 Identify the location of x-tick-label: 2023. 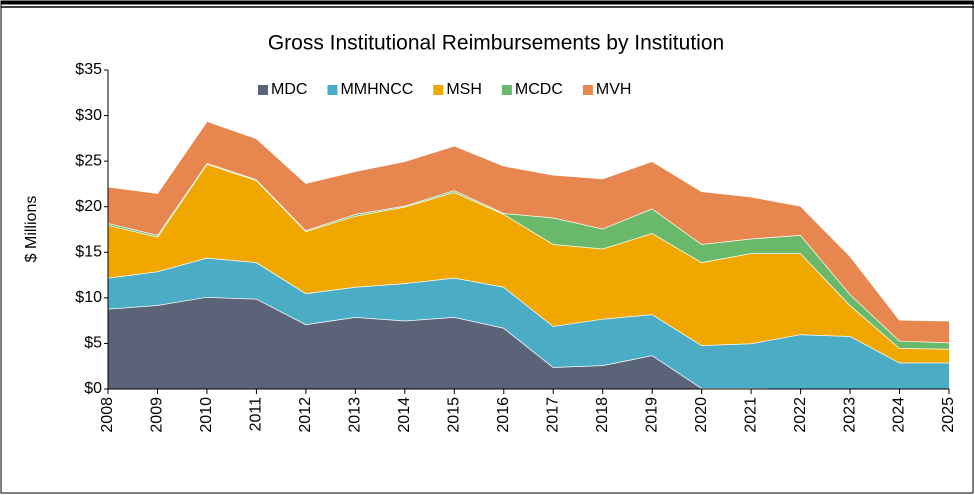
(849, 415).